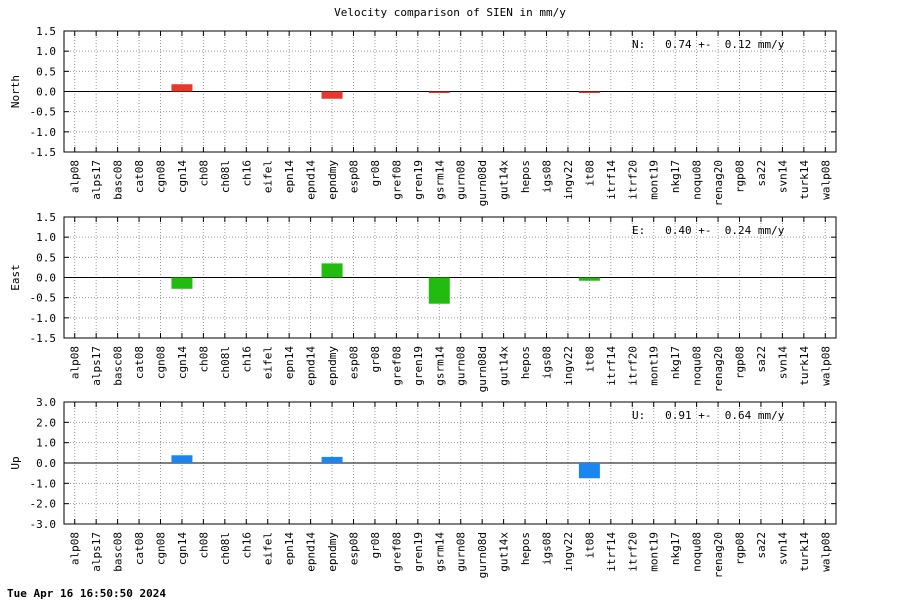 The height and width of the screenshot is (600, 900). Describe the element at coordinates (589, 92) in the screenshot. I see `bar-it08` at that location.